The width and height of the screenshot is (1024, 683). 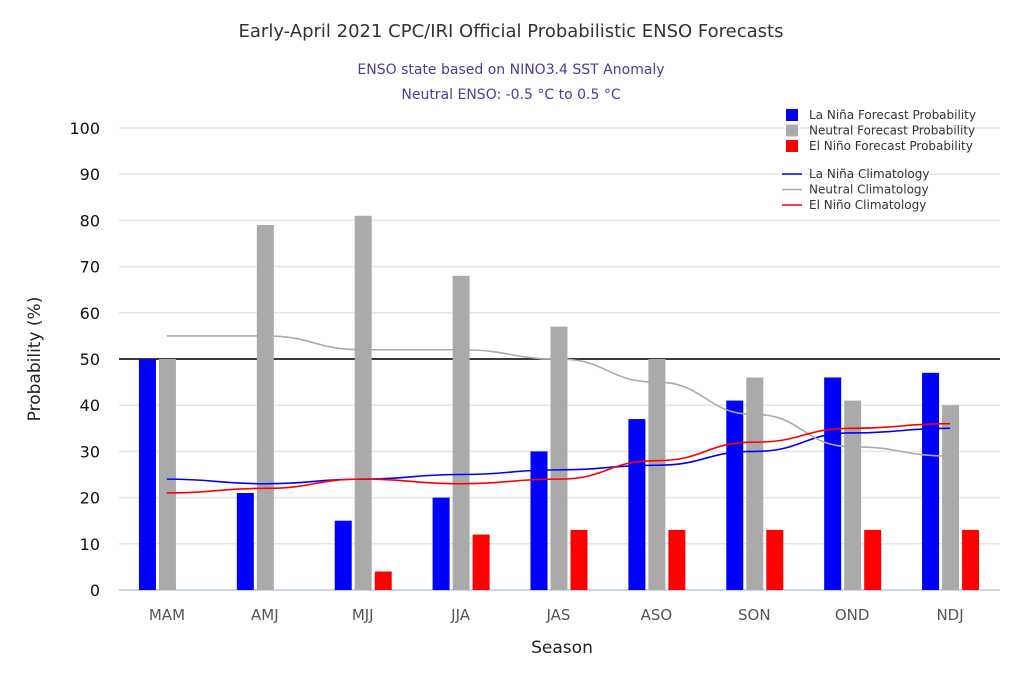 What do you see at coordinates (167, 474) in the screenshot?
I see `bar-neutral-forecast-probability-MAM` at bounding box center [167, 474].